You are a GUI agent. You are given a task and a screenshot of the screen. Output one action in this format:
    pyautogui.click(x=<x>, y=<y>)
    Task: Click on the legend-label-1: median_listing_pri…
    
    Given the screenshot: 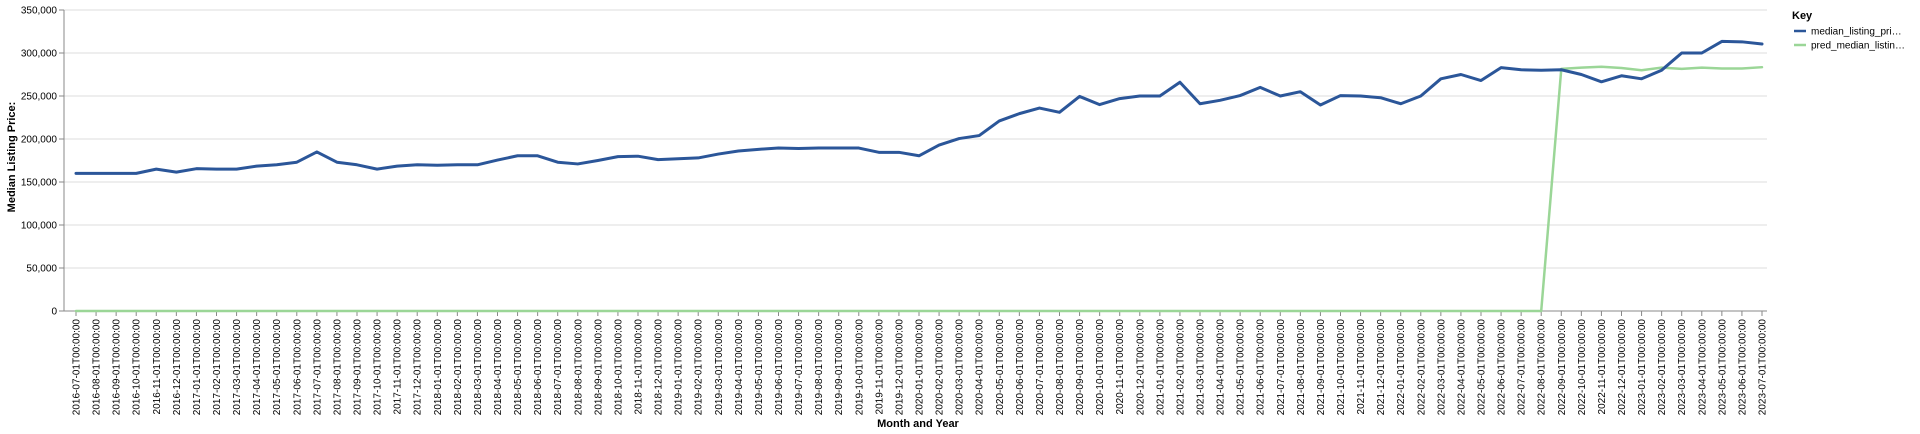 What is the action you would take?
    pyautogui.click(x=1856, y=32)
    